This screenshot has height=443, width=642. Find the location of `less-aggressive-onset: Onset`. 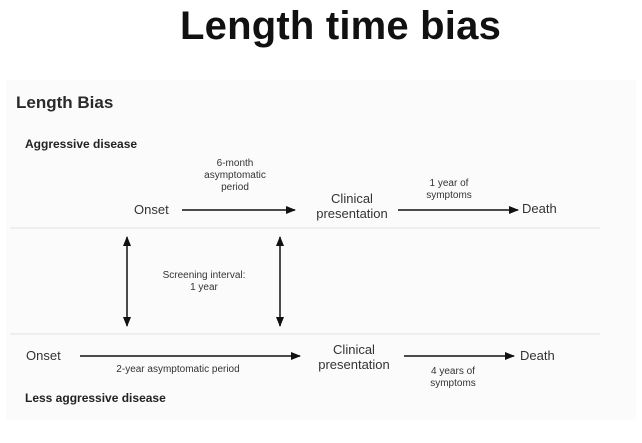

less-aggressive-onset: Onset is located at coordinates (43, 355).